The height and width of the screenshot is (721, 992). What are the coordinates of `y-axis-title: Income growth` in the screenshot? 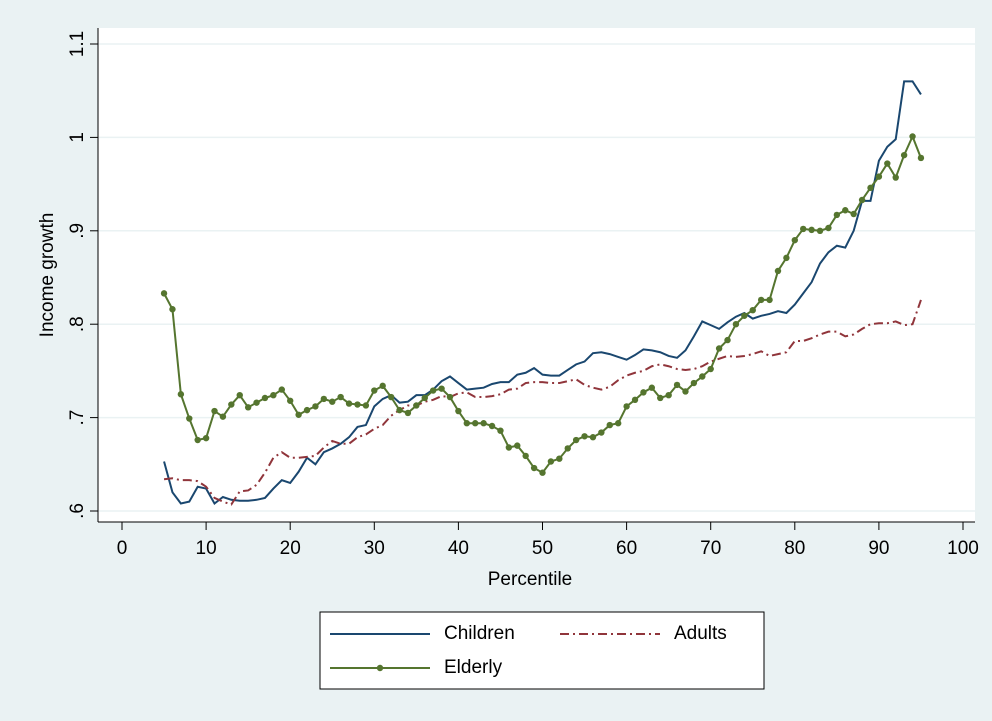 It's located at (47, 275).